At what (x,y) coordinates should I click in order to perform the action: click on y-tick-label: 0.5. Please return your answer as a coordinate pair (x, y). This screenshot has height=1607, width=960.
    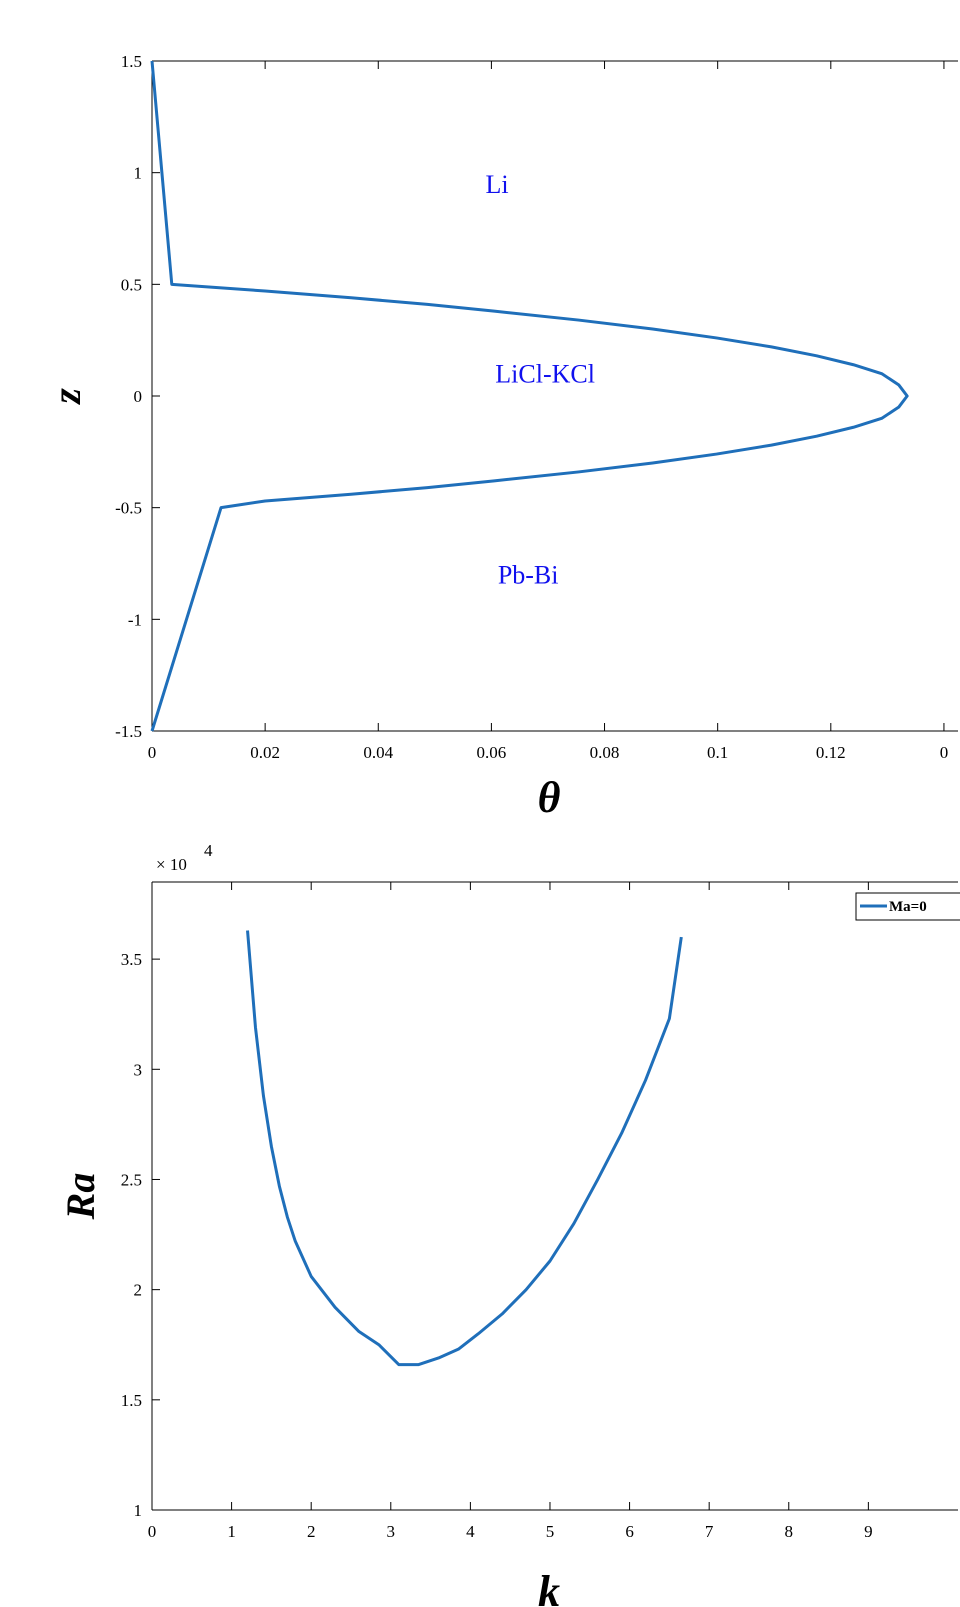
    Looking at the image, I should click on (131, 284).